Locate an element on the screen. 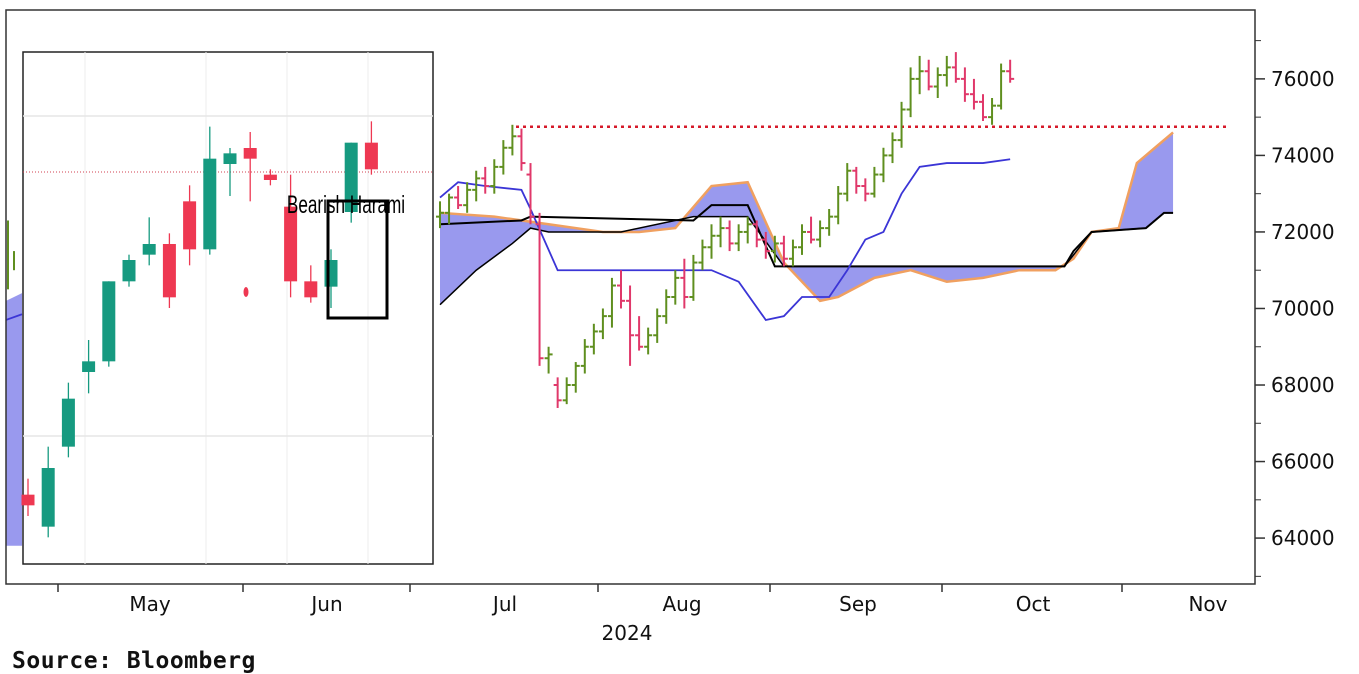  x-axis: May Jun Jul Aug Sep Oct Nov is located at coordinates (642, 600).